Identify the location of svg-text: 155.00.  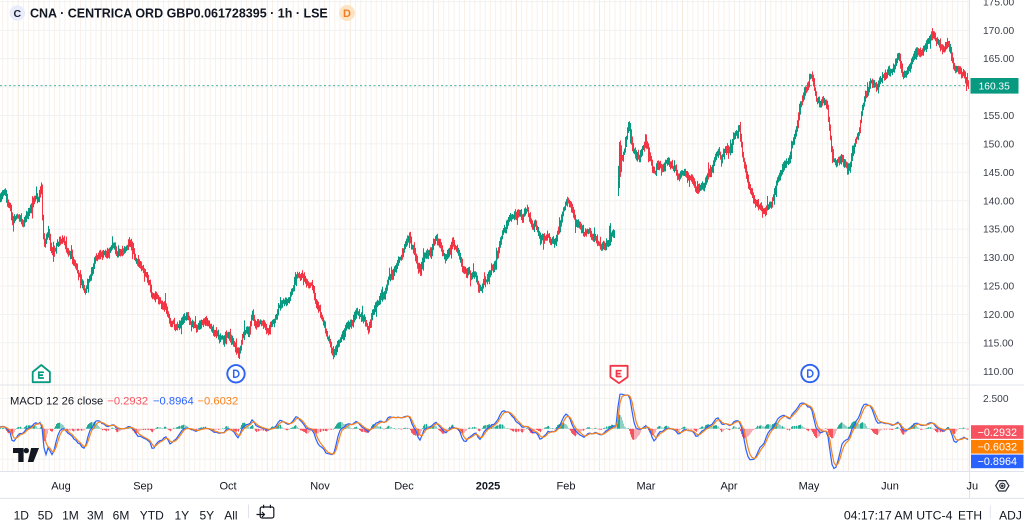
(998, 116).